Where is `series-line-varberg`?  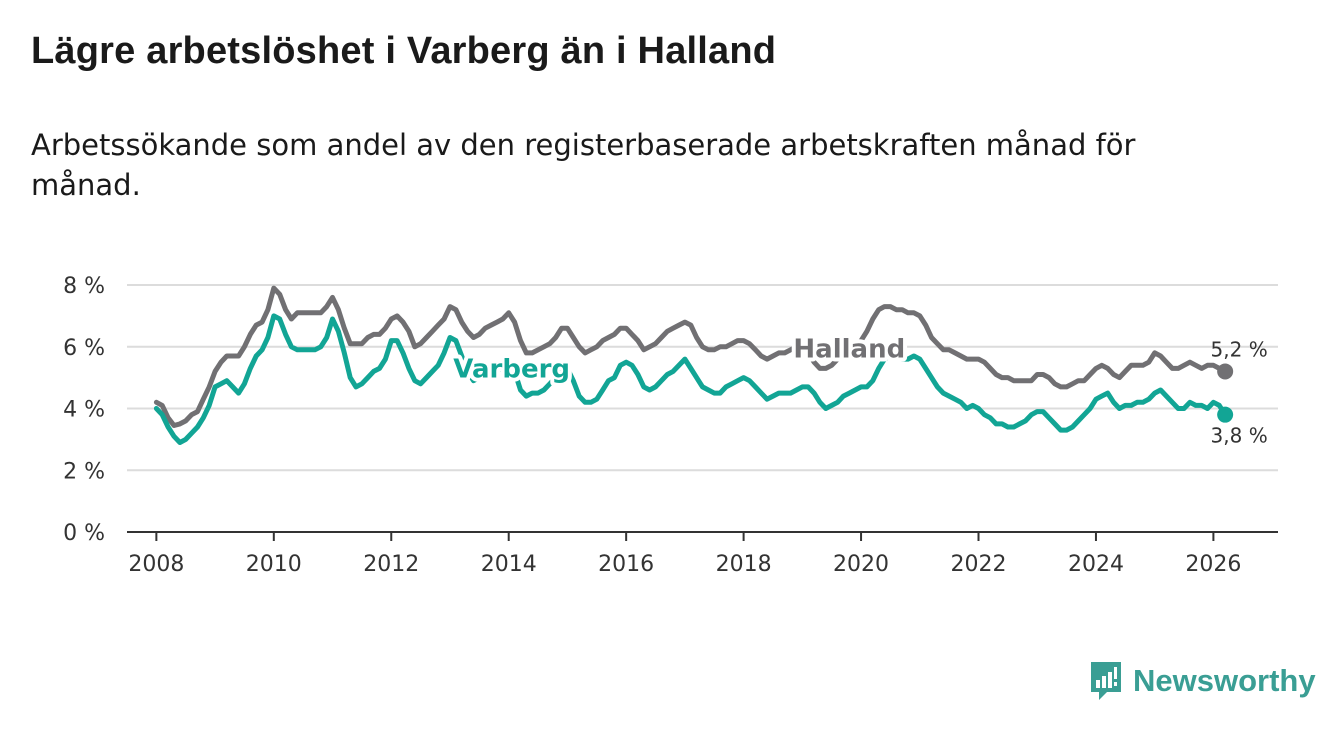
series-line-varberg is located at coordinates (690, 379).